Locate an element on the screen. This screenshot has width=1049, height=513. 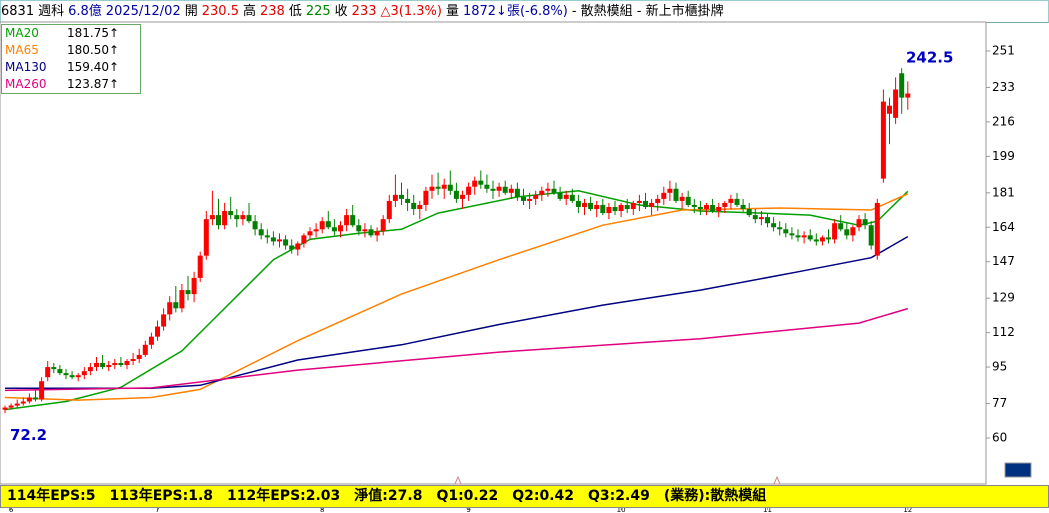
ma-line is located at coordinates (456, 349).